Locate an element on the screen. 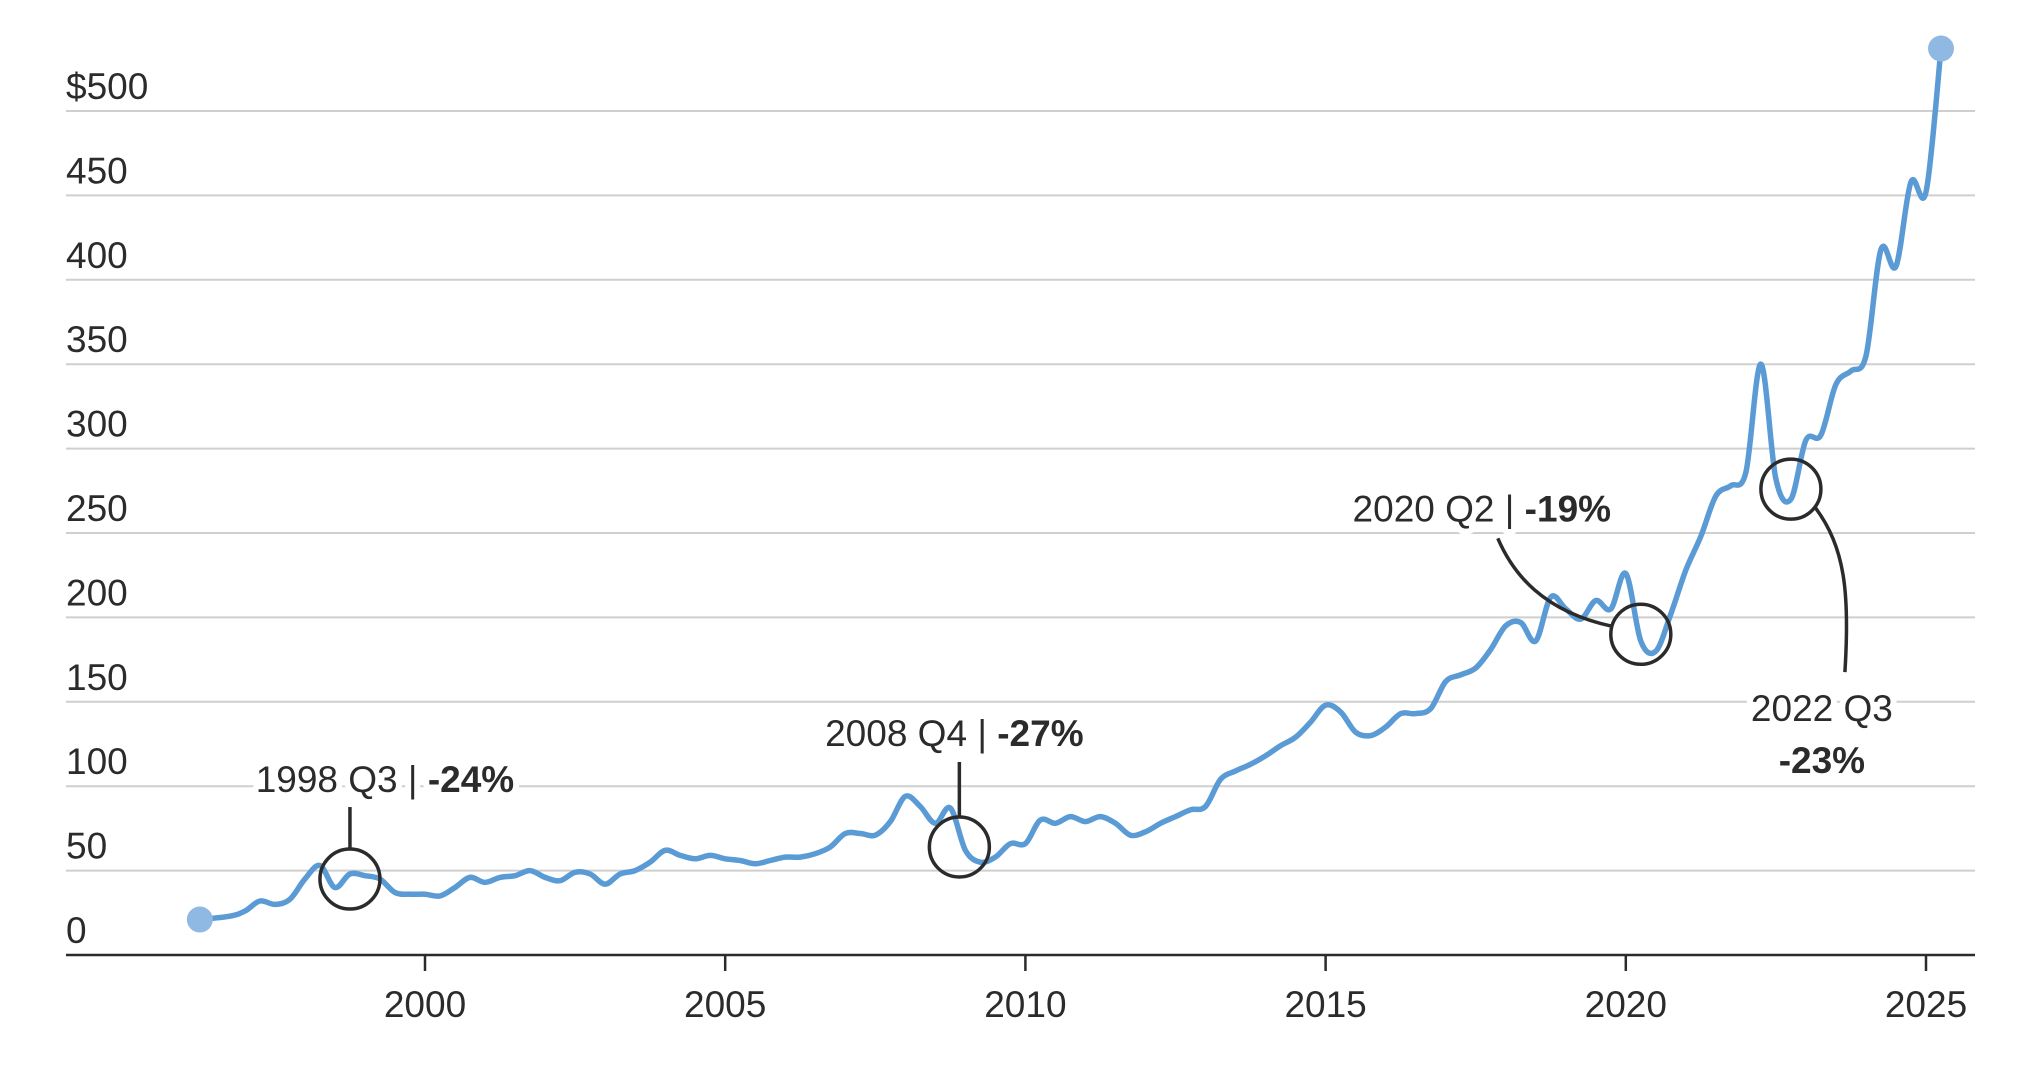 The width and height of the screenshot is (2020, 1084). annotation-period: 1998 Q3 | is located at coordinates (342, 779).